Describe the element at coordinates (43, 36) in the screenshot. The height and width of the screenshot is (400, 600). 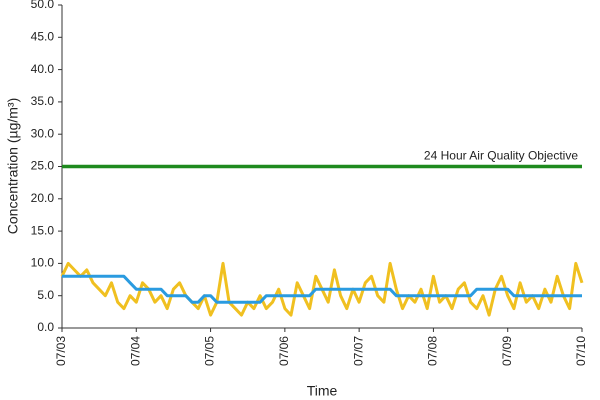
I see `y-tick-label: 45.0` at that location.